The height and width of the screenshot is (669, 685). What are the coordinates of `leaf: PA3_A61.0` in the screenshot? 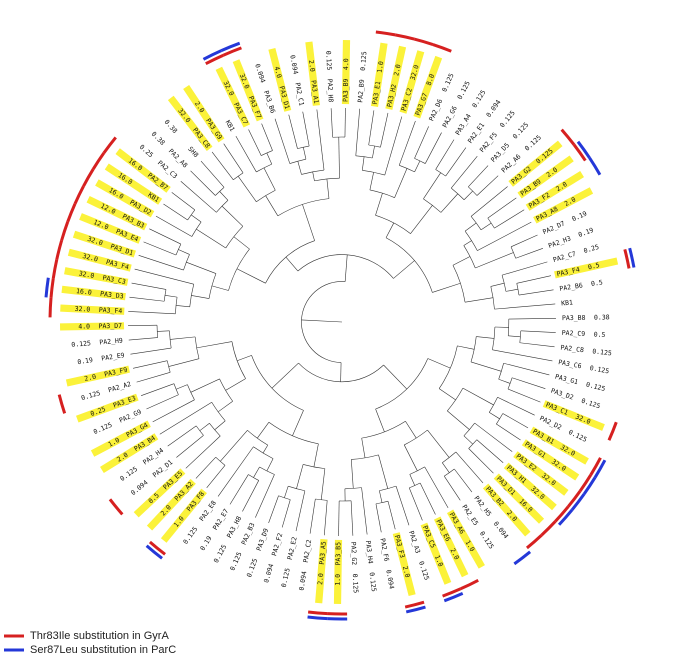 It's located at (465, 539).